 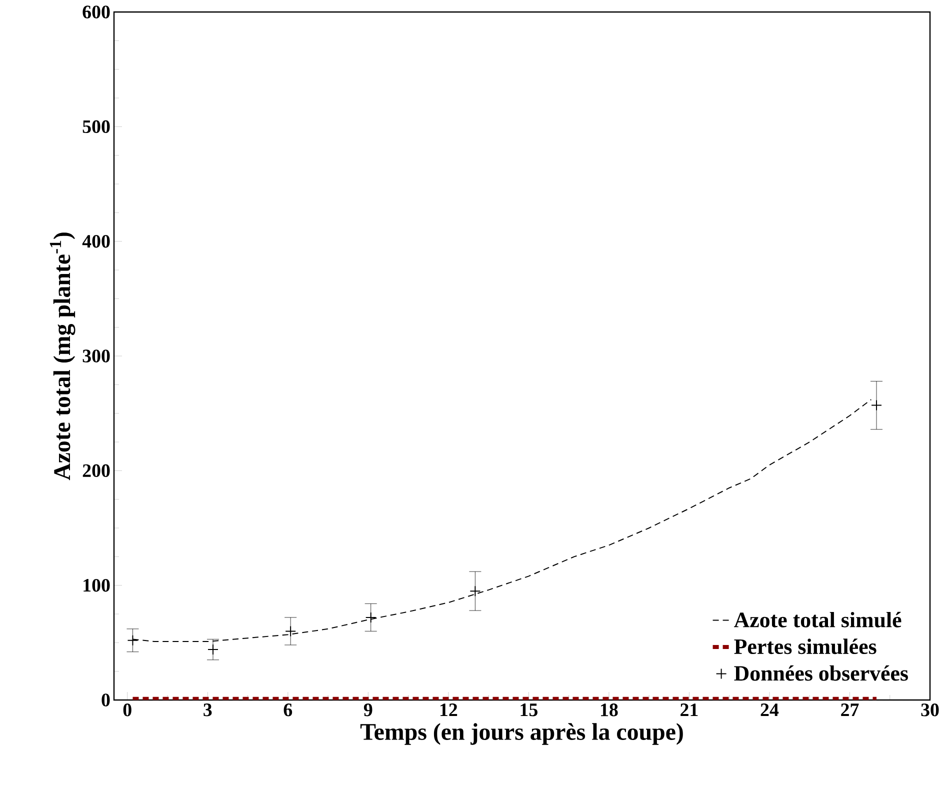 I want to click on x-tick-label: 30, so click(x=930, y=710).